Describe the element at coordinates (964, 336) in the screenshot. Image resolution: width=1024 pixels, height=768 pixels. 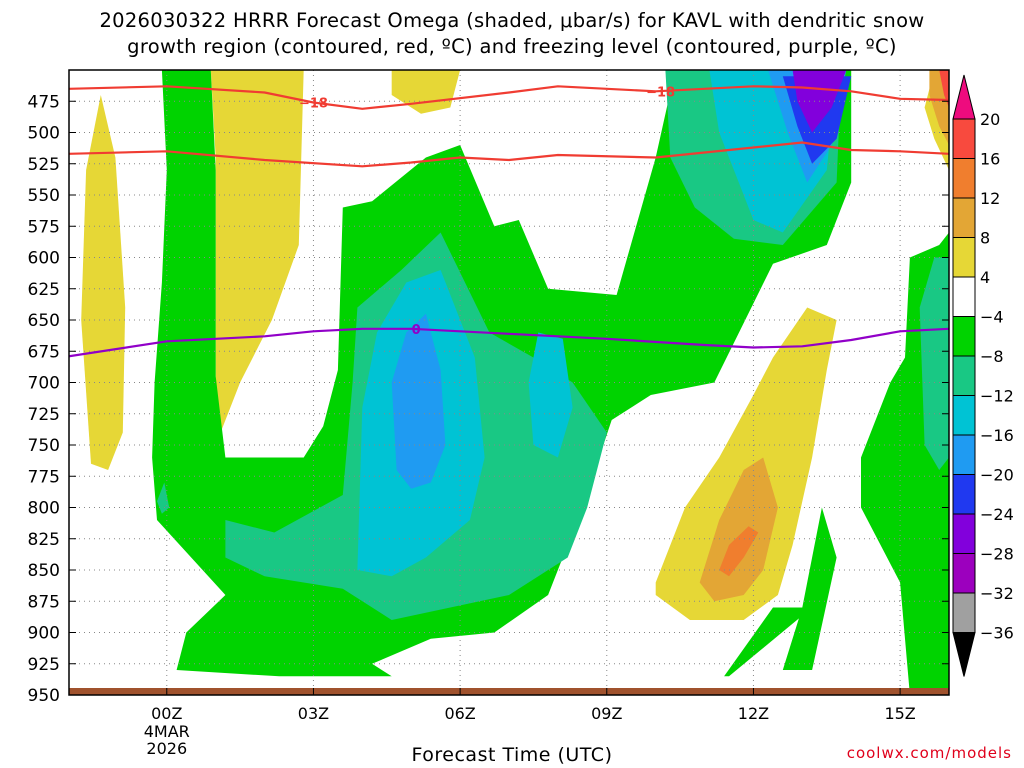
I see `colorbar-swatch-m8_m4` at that location.